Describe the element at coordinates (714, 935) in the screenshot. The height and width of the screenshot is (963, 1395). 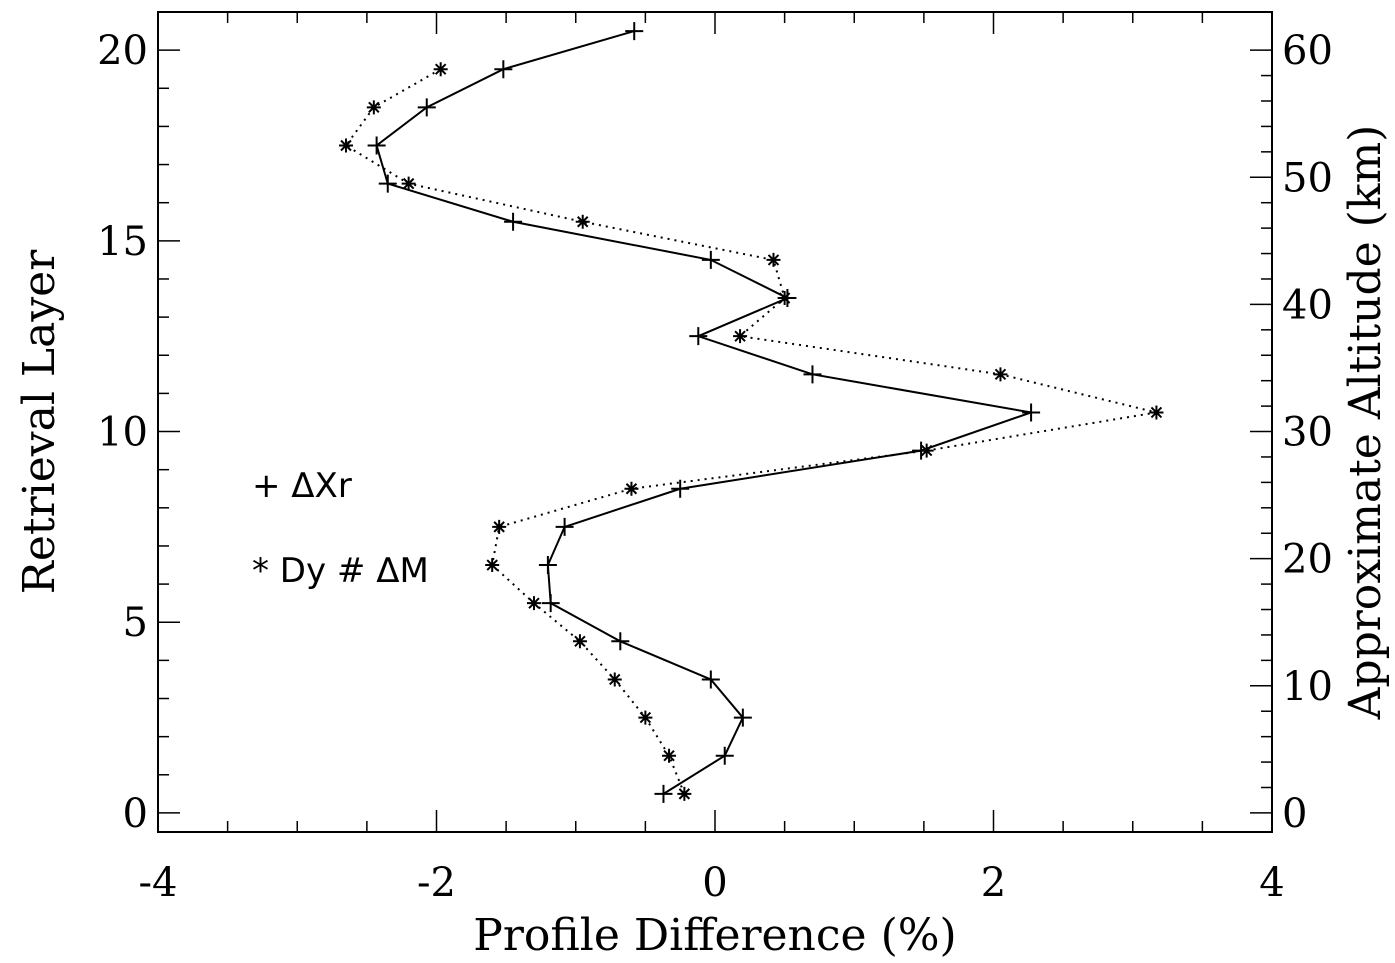
I see `x-axis-label: Profile Difference (%)` at that location.